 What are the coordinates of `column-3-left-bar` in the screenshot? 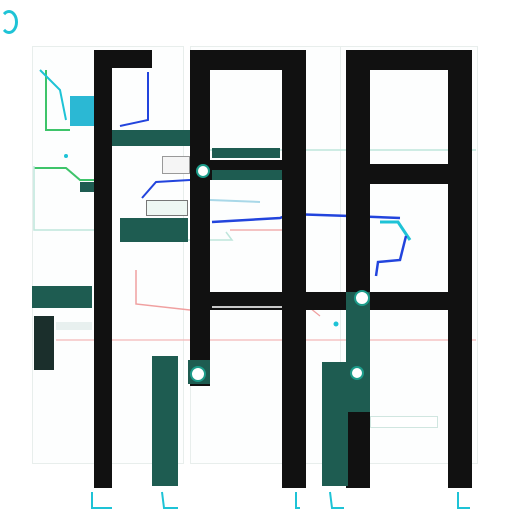 It's located at (358, 269).